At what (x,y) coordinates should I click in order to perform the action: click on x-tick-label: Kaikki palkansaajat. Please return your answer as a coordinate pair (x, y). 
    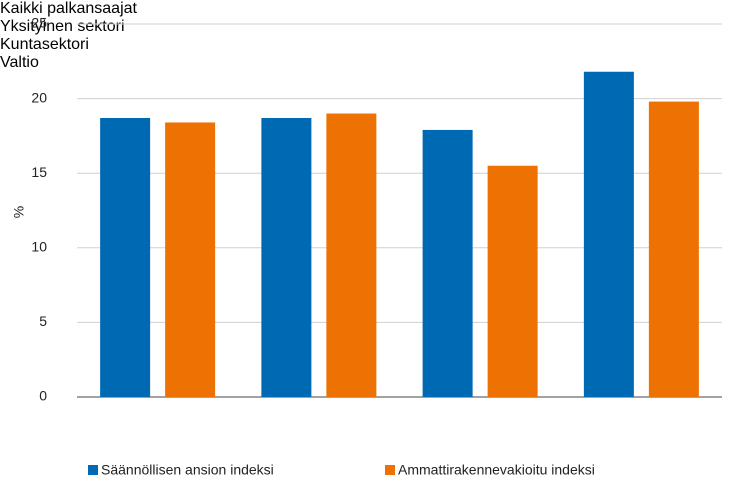
    Looking at the image, I should click on (68, 8).